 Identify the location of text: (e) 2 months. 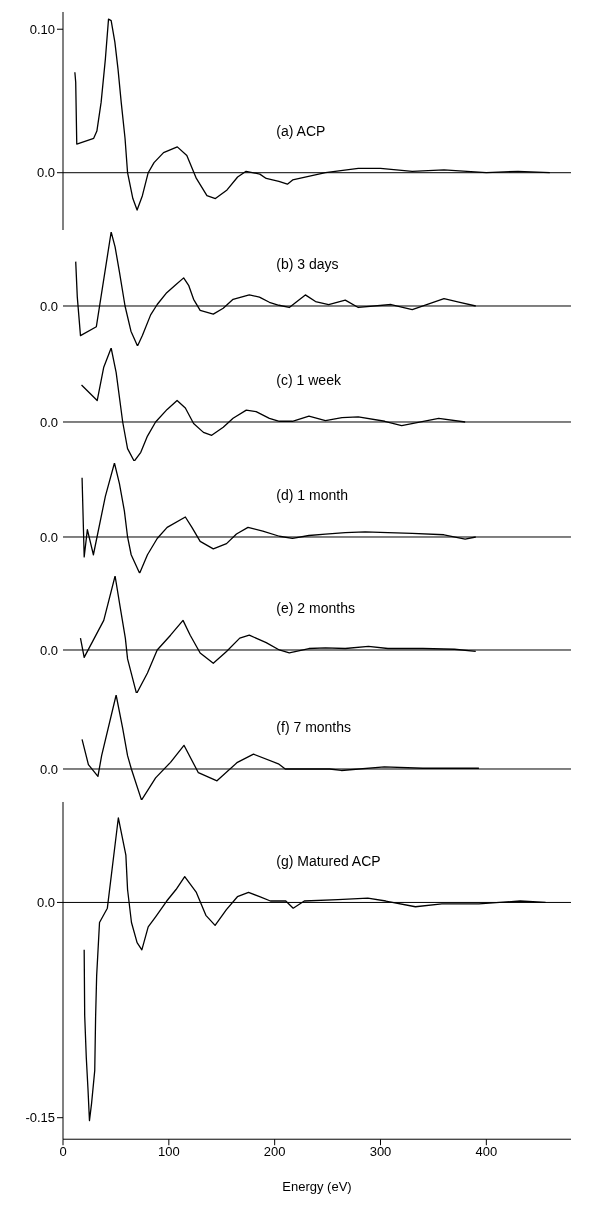
(315, 607).